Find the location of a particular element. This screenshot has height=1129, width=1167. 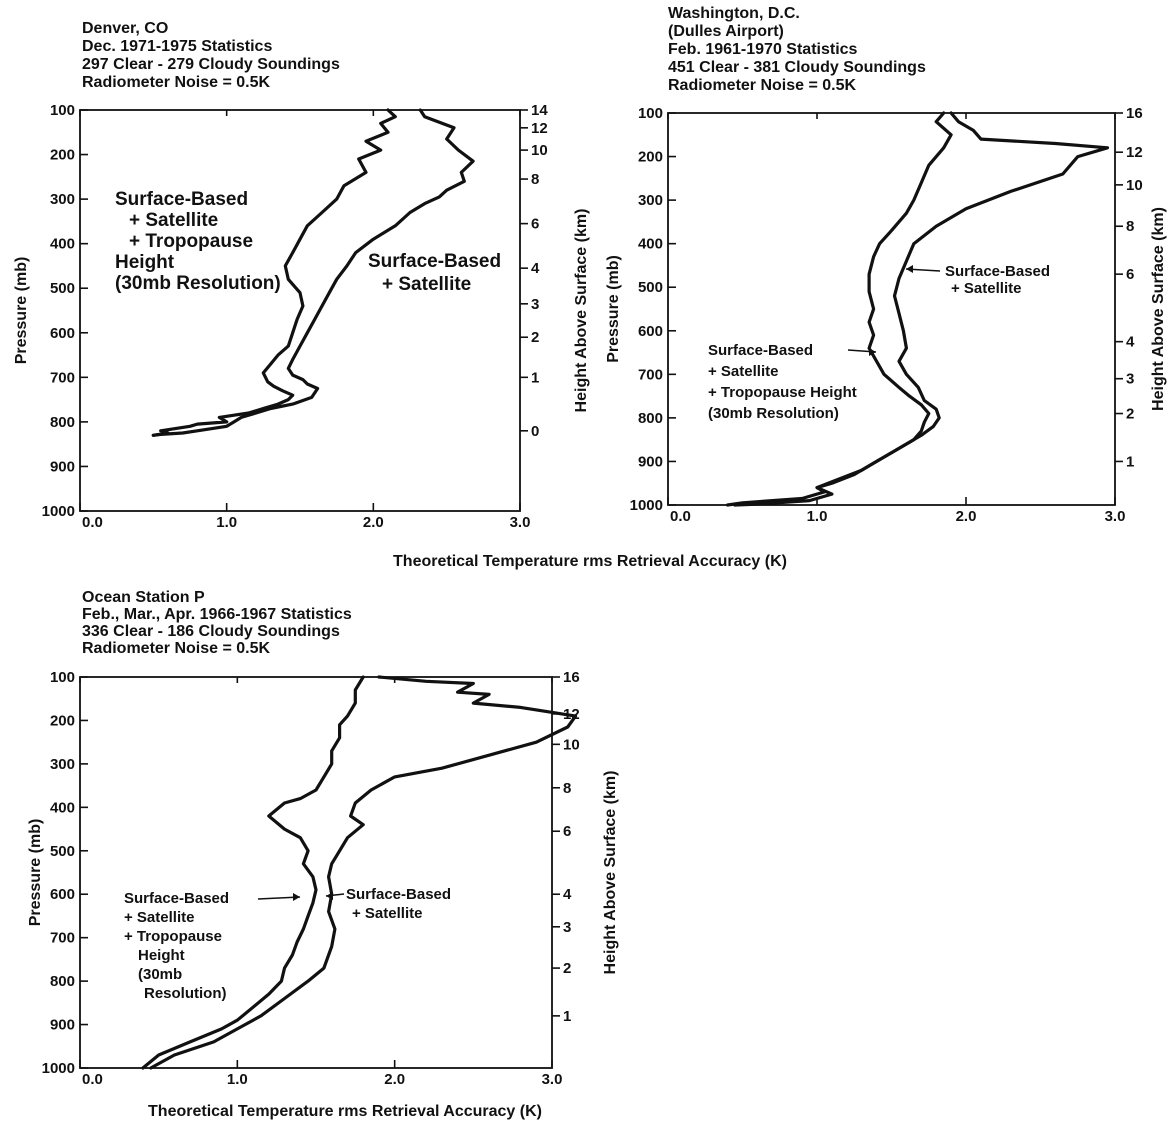

chart-header-line: 451 Clear - 381 Cloudy Soundings is located at coordinates (797, 67).